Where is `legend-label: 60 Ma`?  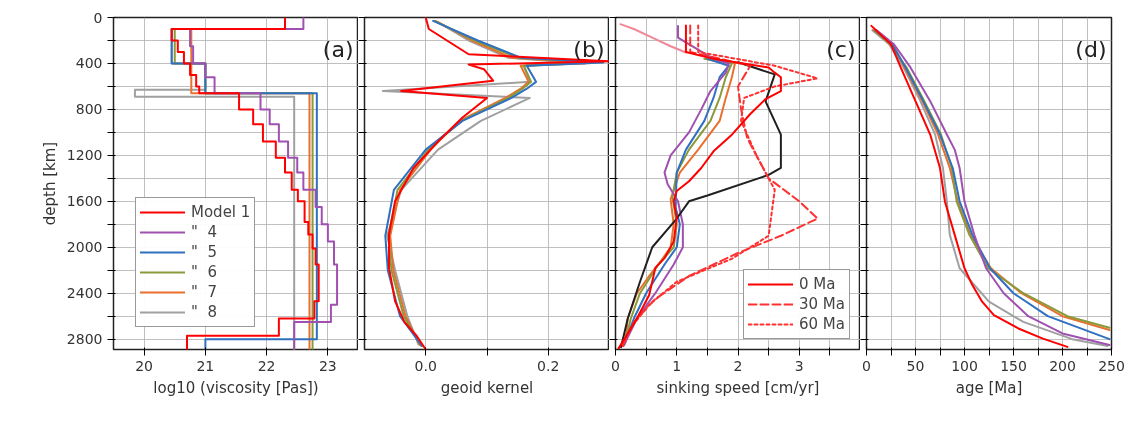 legend-label: 60 Ma is located at coordinates (822, 324).